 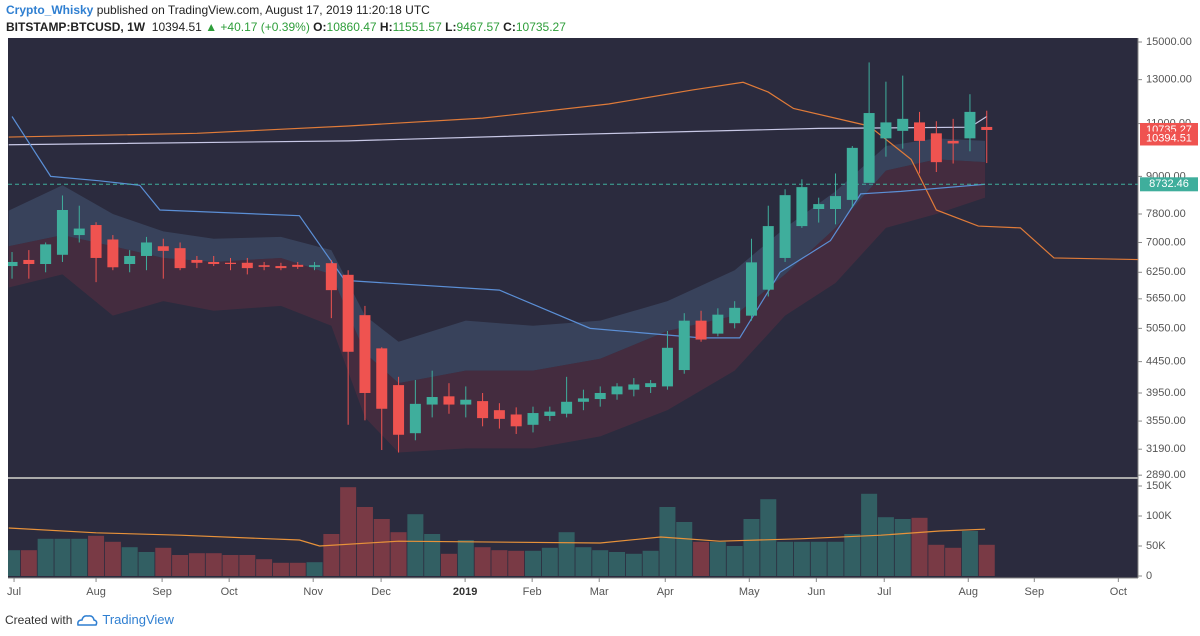 I want to click on high-value: 11551.57, so click(x=417, y=27).